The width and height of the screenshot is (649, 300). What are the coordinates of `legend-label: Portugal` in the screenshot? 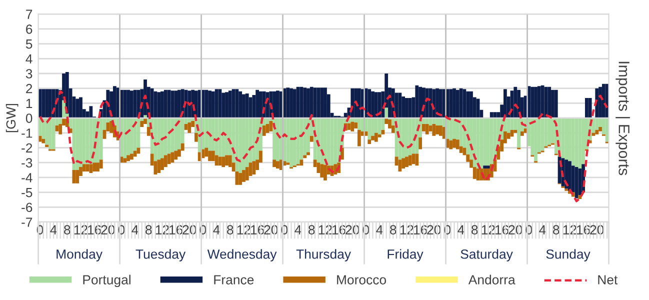 It's located at (106, 281).